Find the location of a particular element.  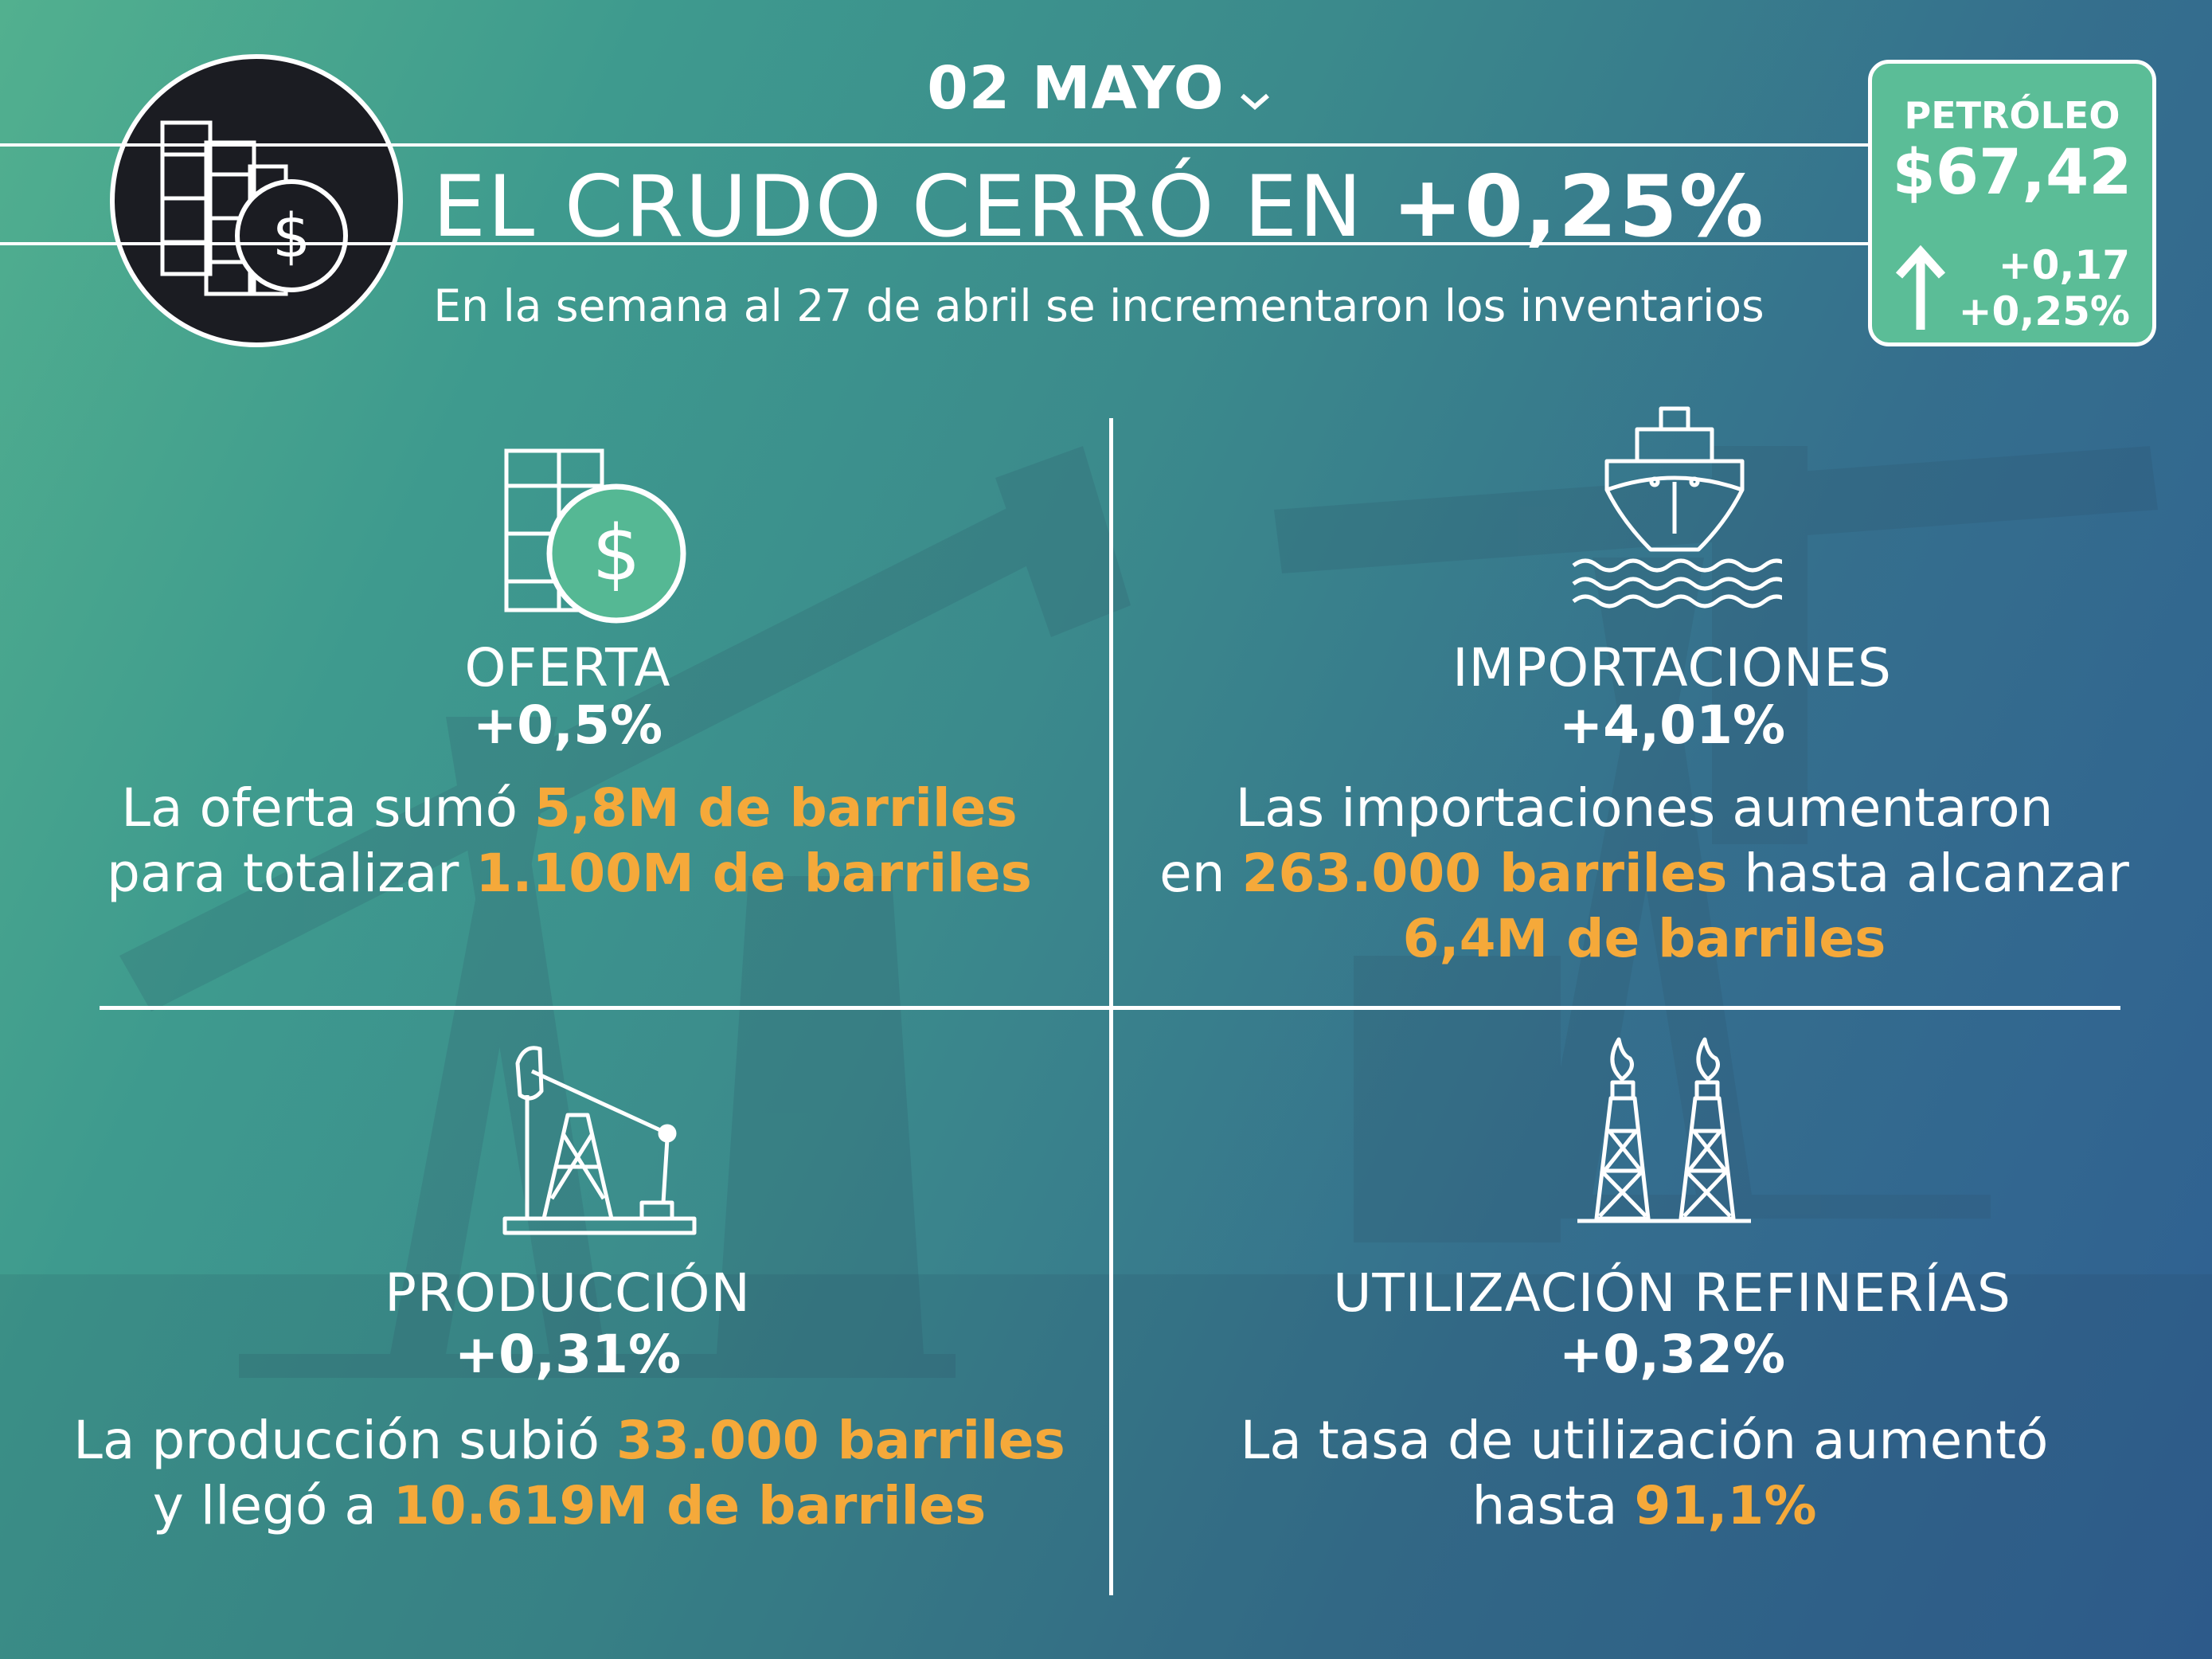

price-change-pct: +0,25% is located at coordinates (2044, 311).